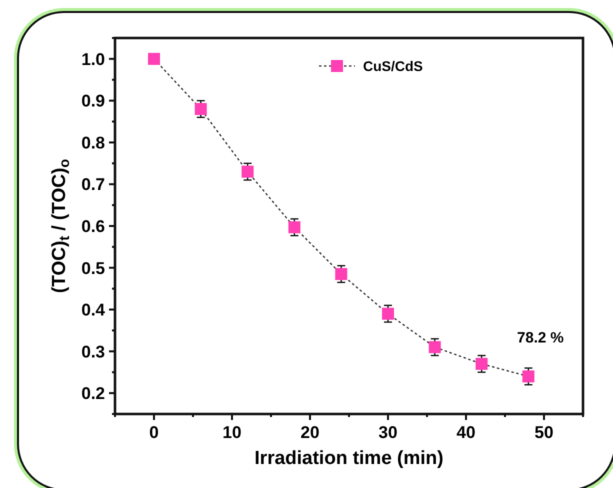  Describe the element at coordinates (93, 394) in the screenshot. I see `y-tick-label: 0.2` at that location.